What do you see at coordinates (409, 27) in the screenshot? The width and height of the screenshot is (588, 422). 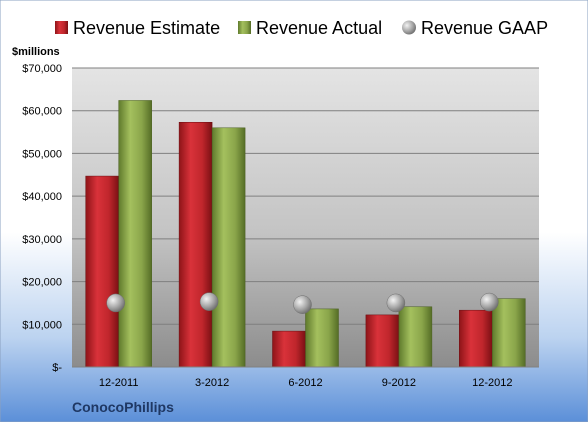 I see `legend-swatch-gaap` at bounding box center [409, 27].